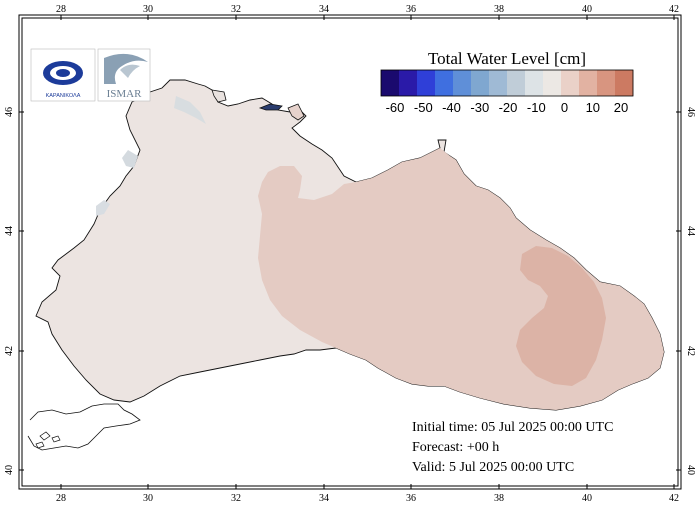  What do you see at coordinates (499, 498) in the screenshot?
I see `lon-label-bottom-38: 38` at bounding box center [499, 498].